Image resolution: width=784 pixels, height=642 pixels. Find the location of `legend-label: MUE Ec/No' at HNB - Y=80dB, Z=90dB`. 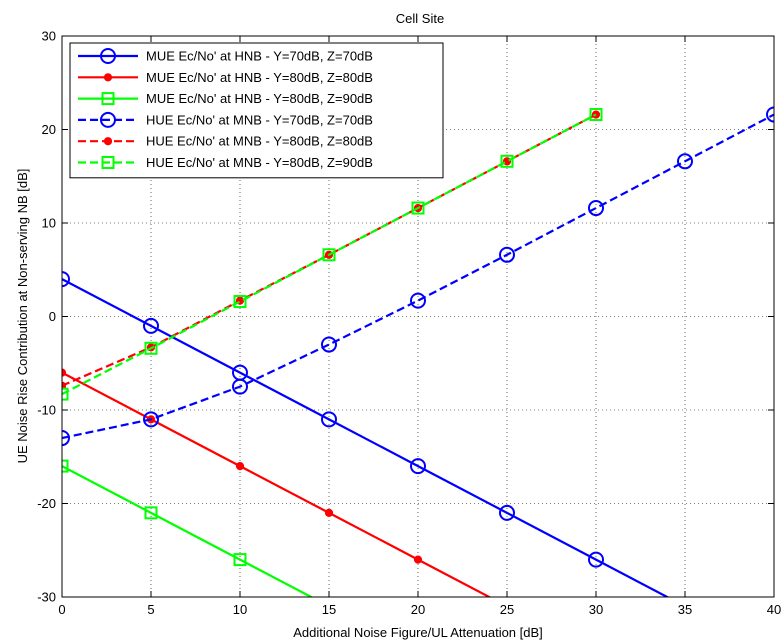

legend-label: MUE Ec/No' at HNB - Y=80dB, Z=90dB is located at coordinates (259, 98).